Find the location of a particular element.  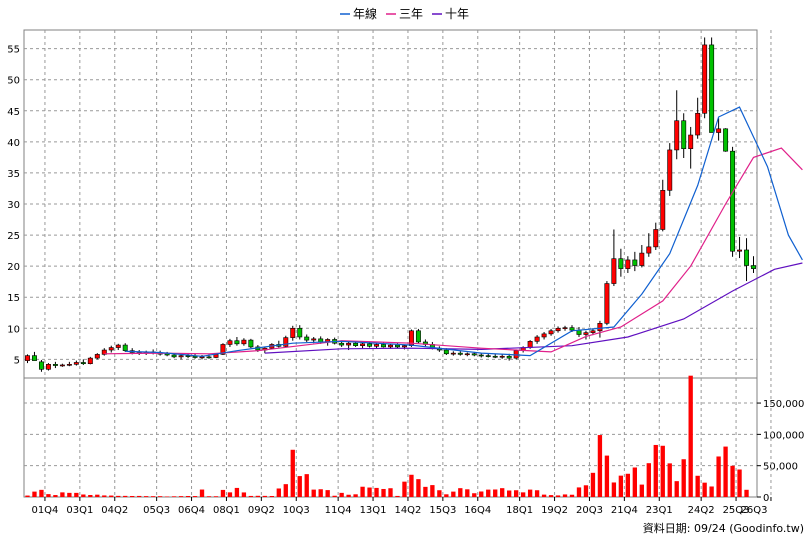

x-tick-label: 10Q3 is located at coordinates (296, 510).